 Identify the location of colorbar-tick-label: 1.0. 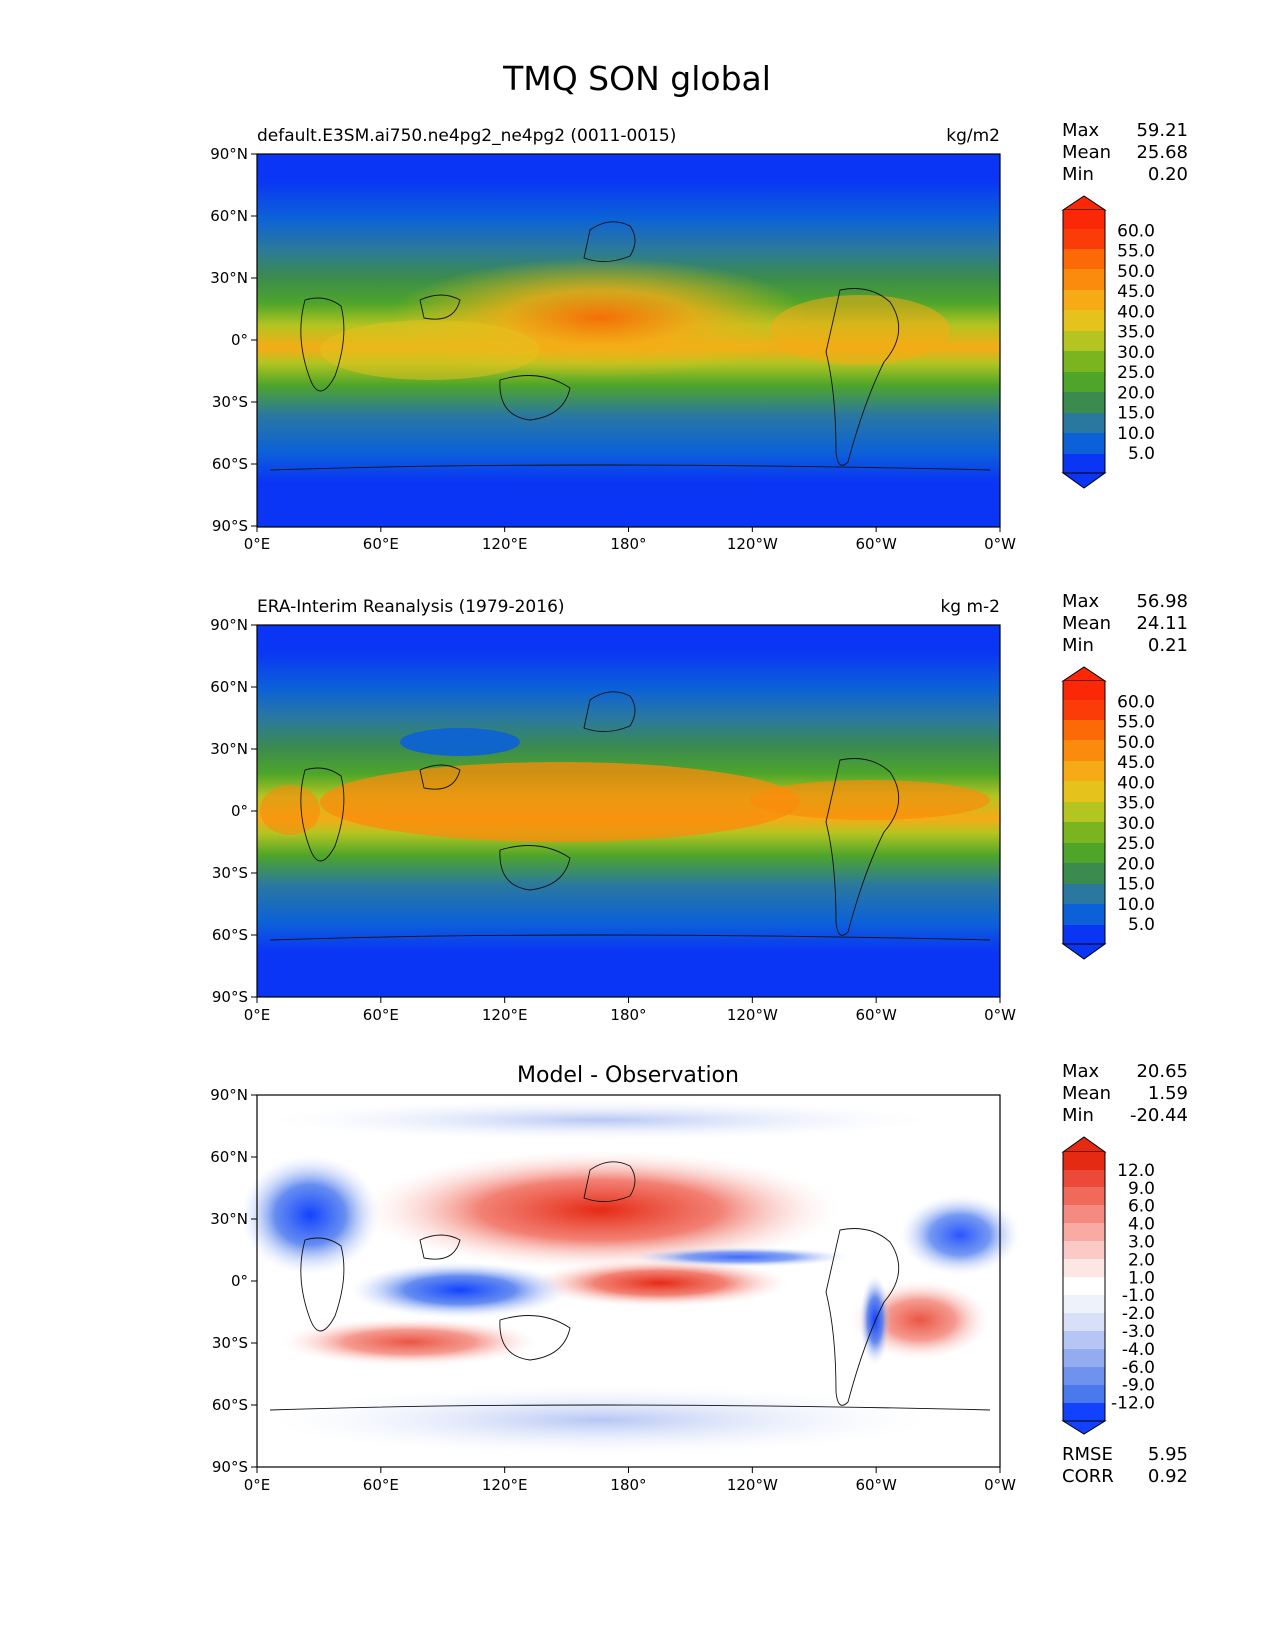
(1141, 1278).